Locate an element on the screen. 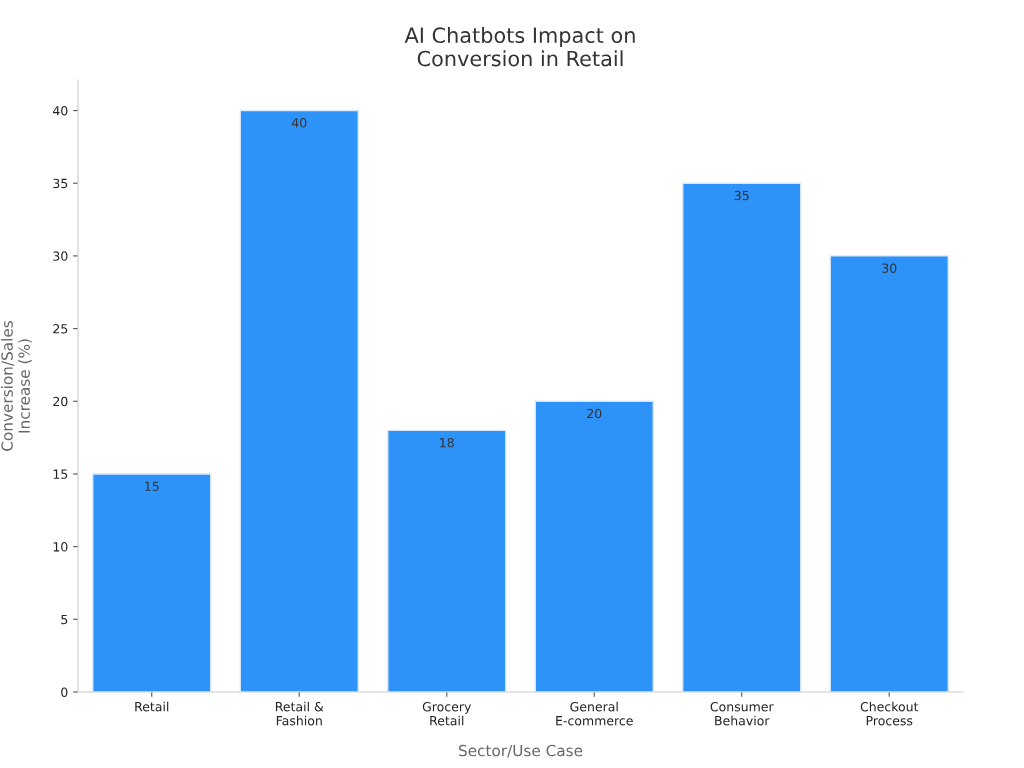 This screenshot has height=768, width=1024. data-label: 15 is located at coordinates (152, 486).